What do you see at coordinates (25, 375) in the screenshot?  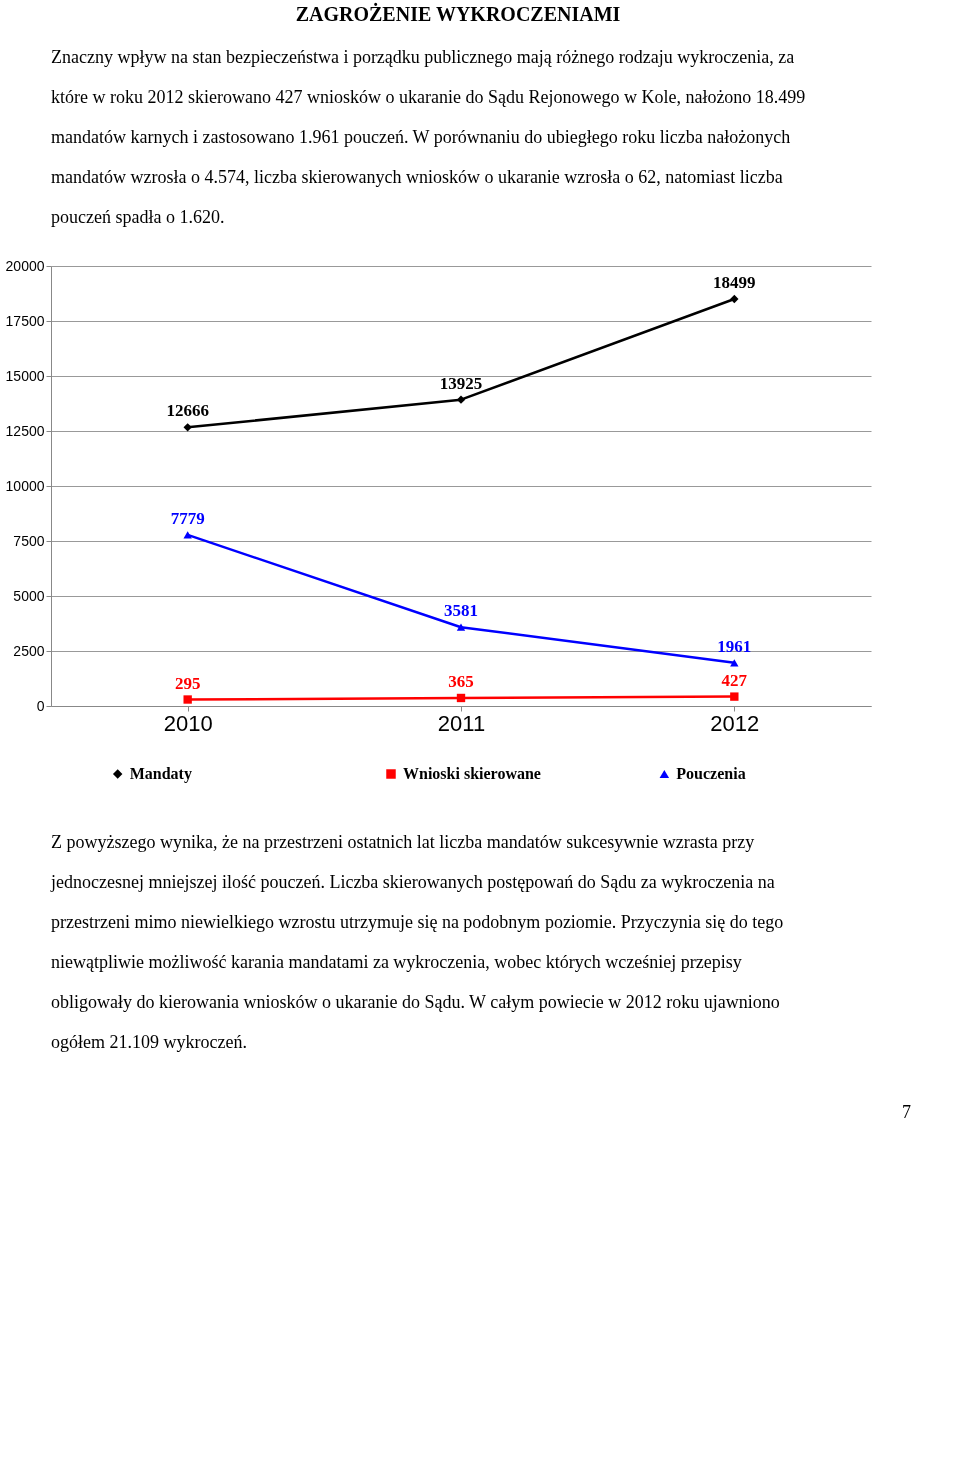 I see `y-tick-label: 15000` at bounding box center [25, 375].